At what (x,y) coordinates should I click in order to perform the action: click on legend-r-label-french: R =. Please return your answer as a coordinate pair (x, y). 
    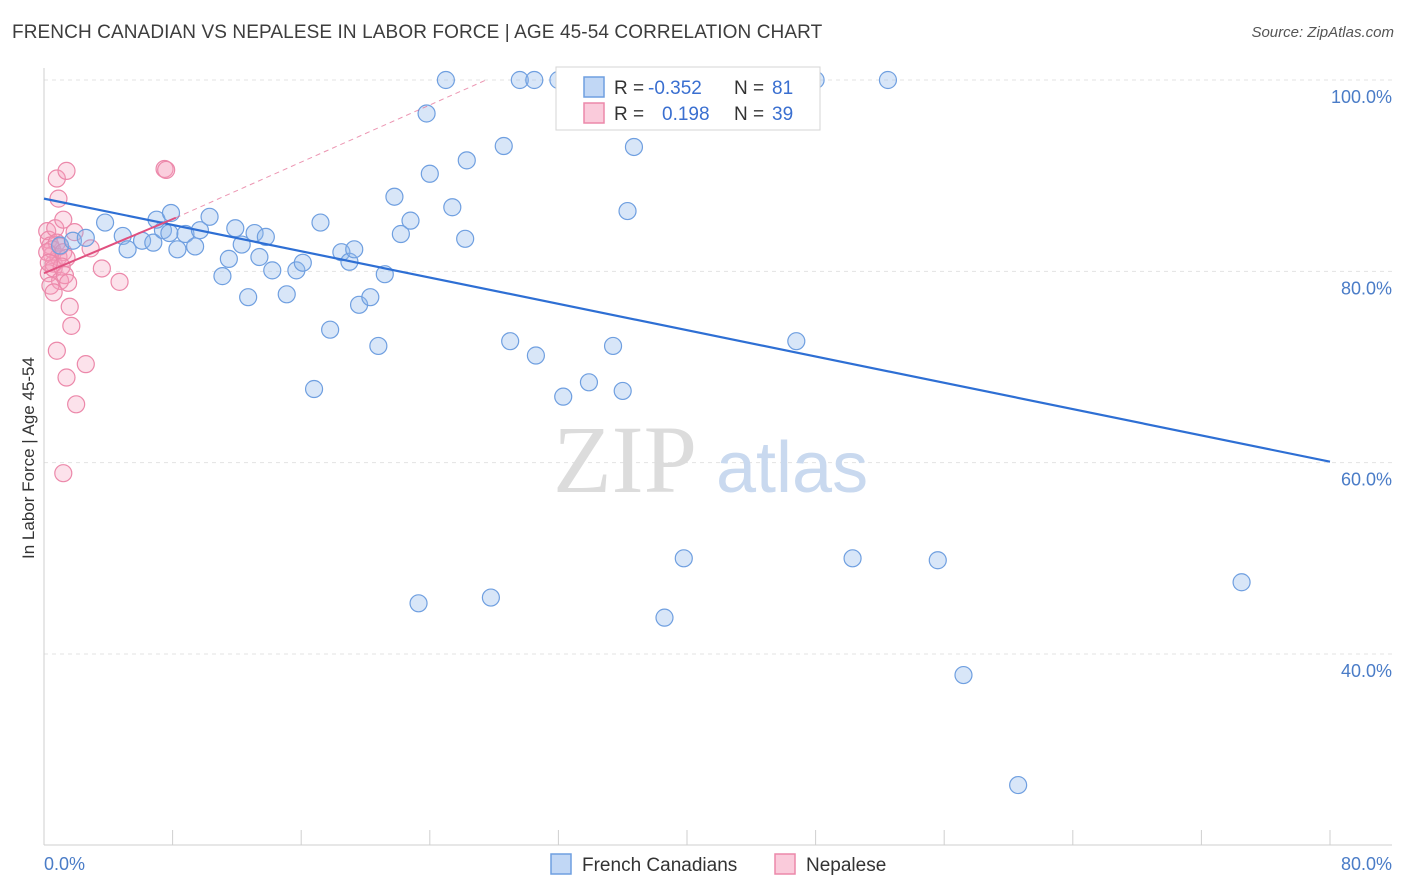
    Looking at the image, I should click on (629, 88).